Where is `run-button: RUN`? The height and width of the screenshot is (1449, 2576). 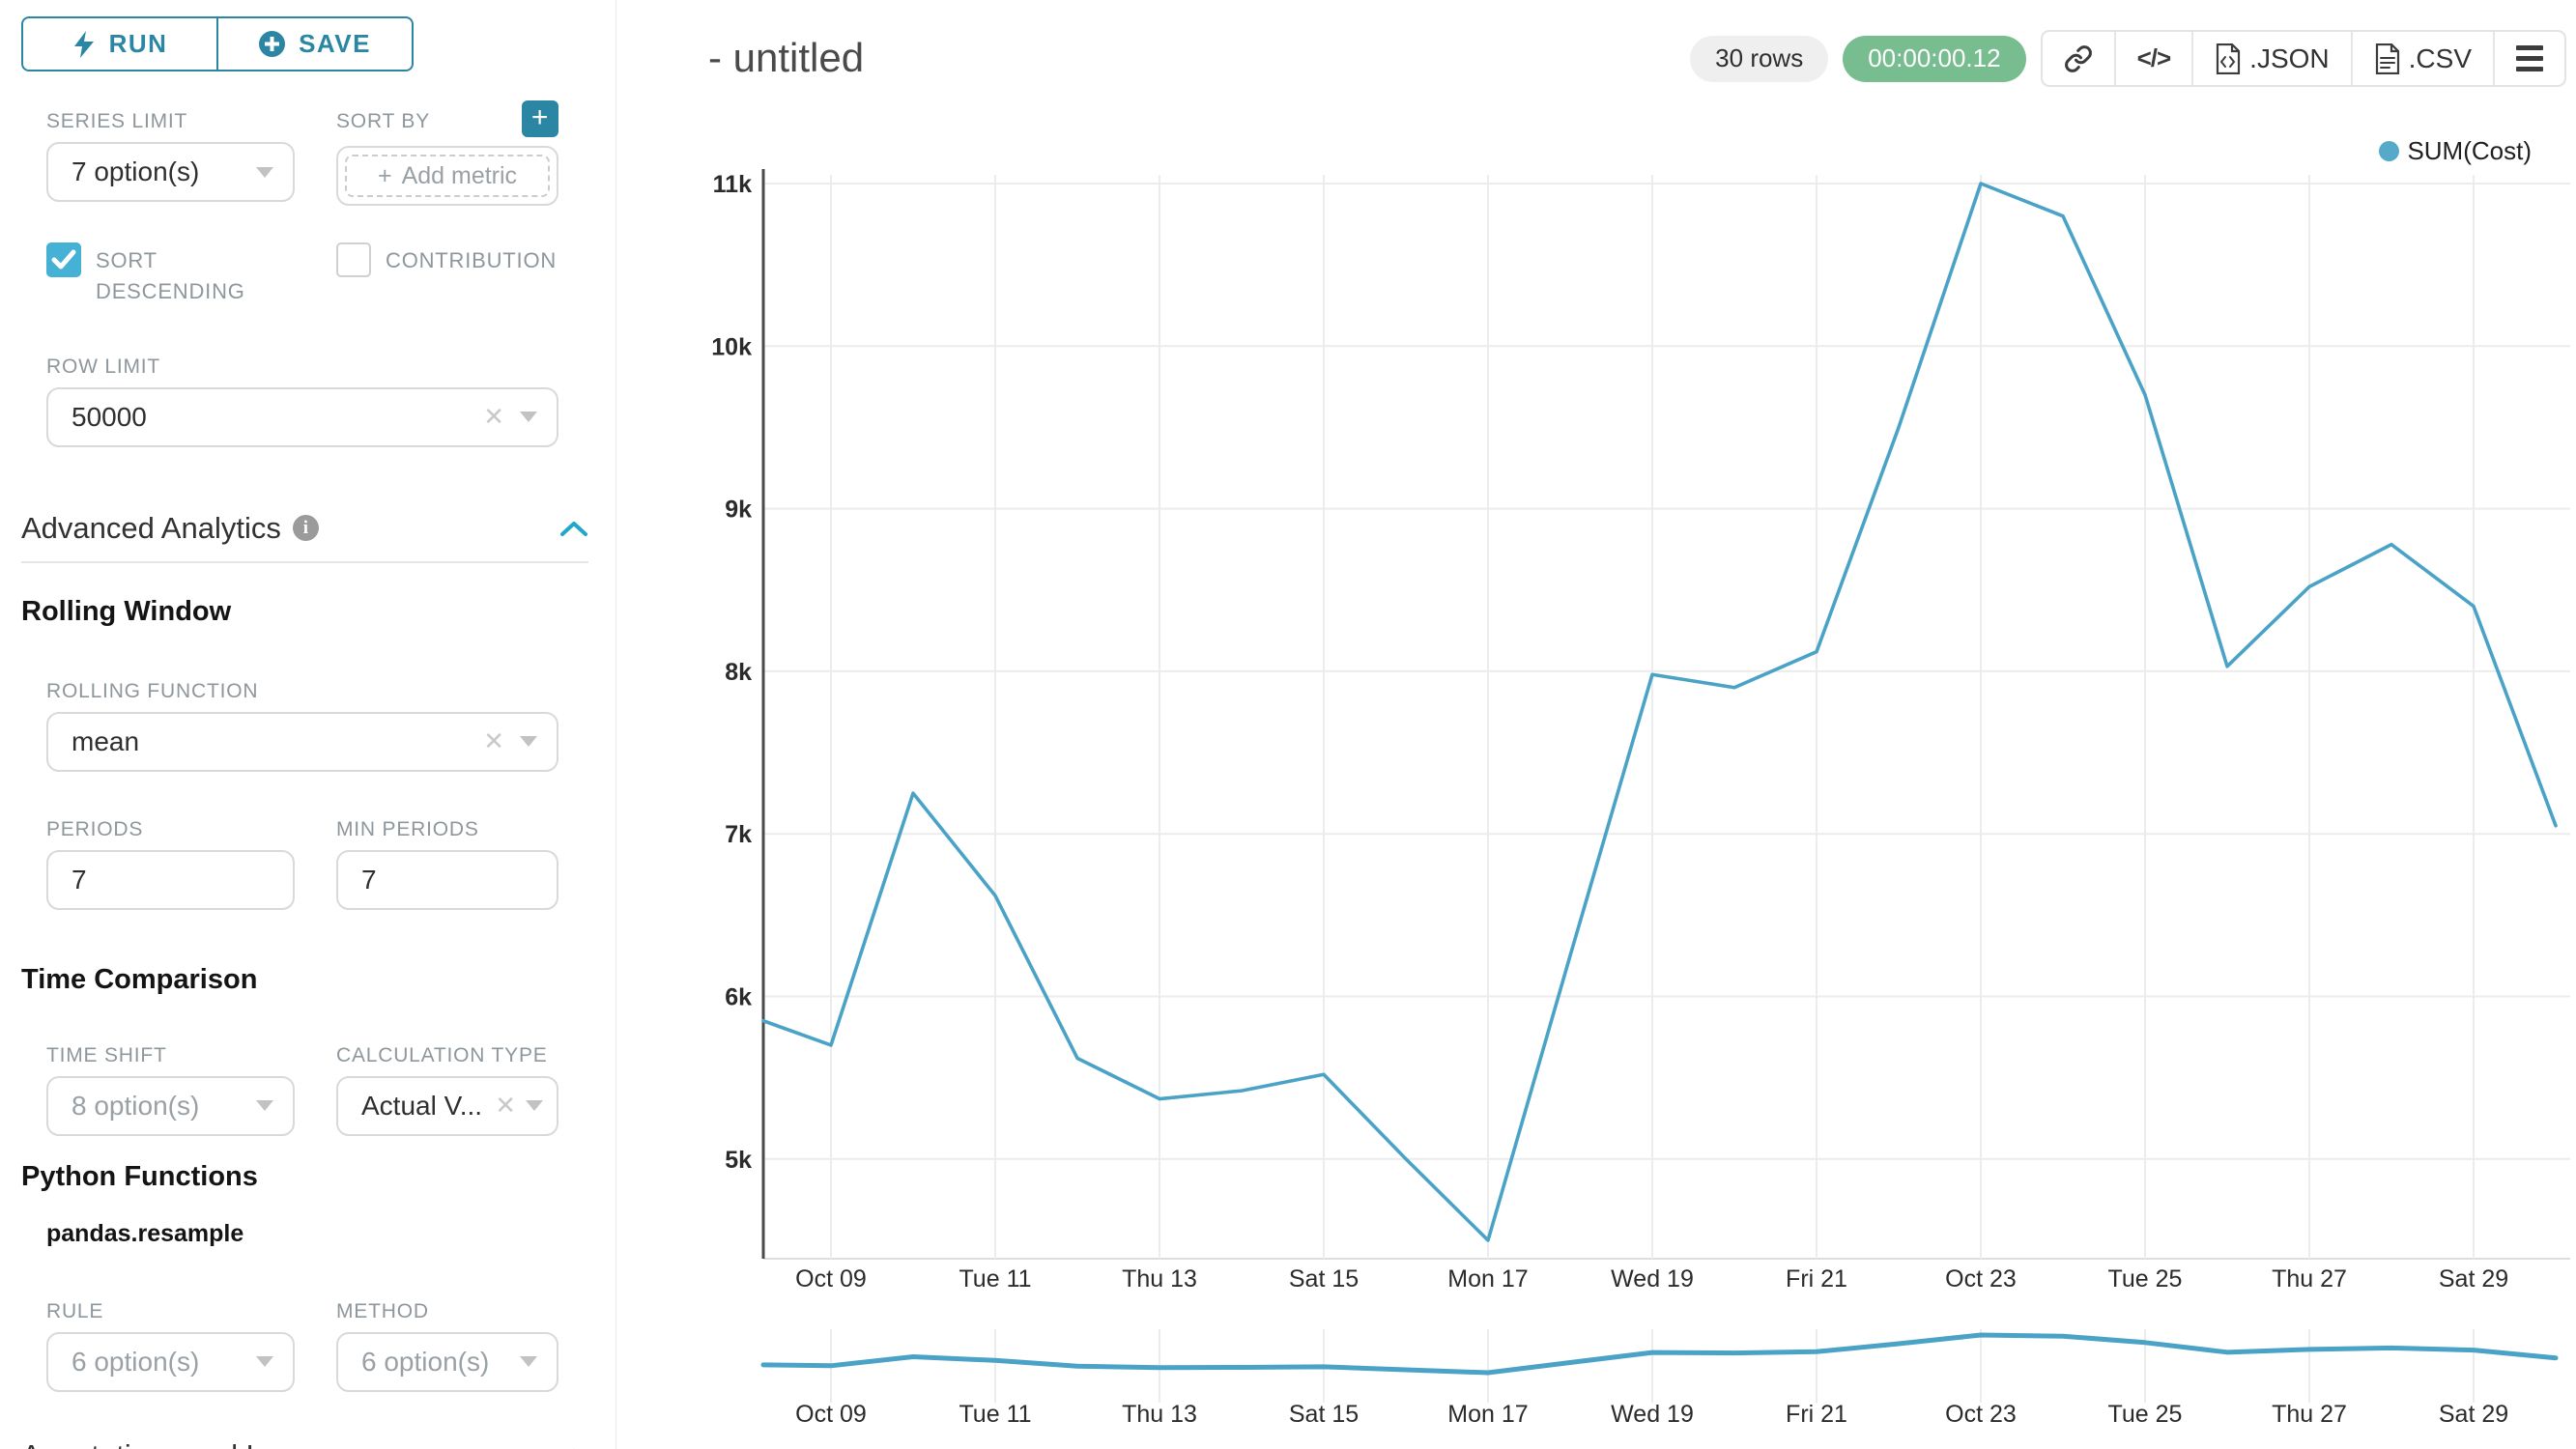 run-button: RUN is located at coordinates (120, 44).